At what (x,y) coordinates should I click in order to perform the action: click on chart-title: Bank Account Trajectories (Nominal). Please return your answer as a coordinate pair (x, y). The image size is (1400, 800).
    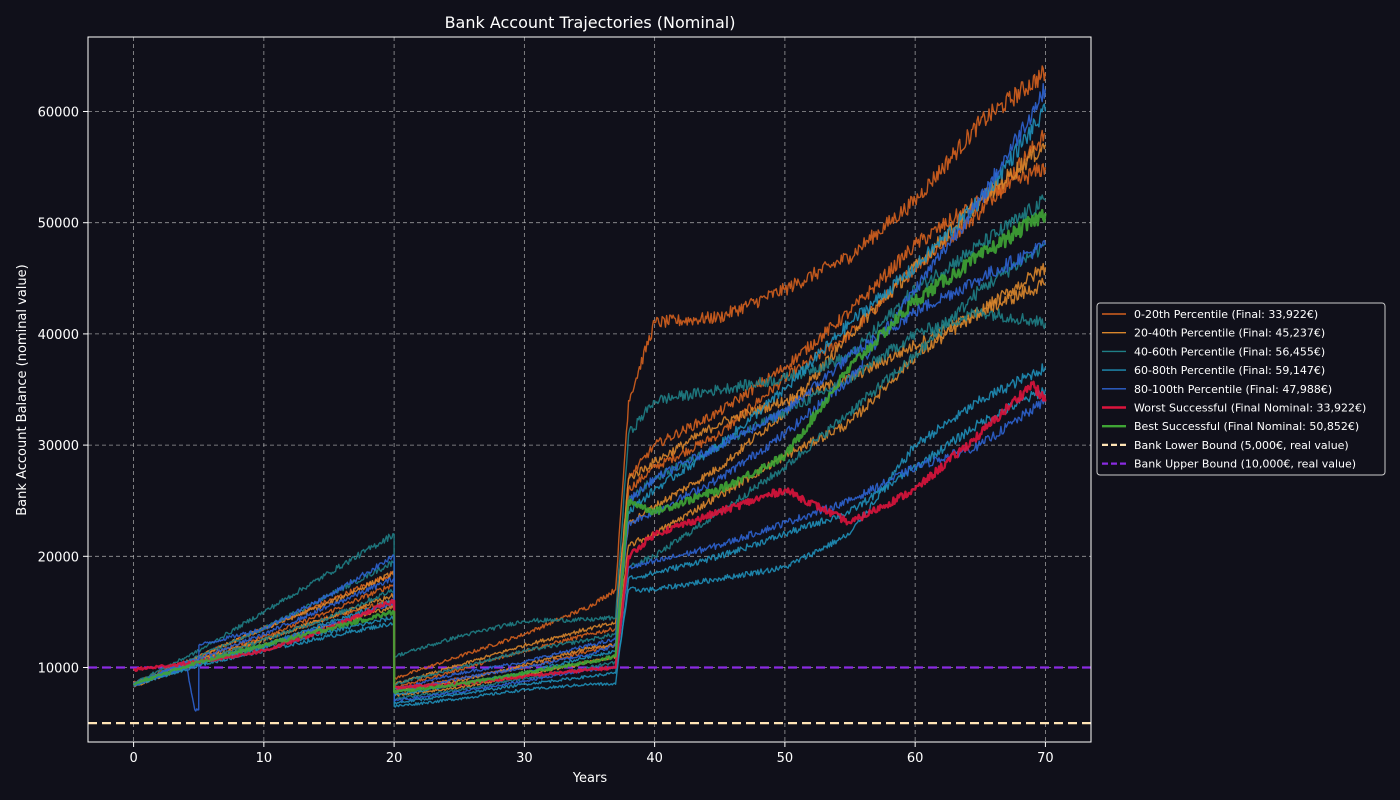
    Looking at the image, I should click on (590, 22).